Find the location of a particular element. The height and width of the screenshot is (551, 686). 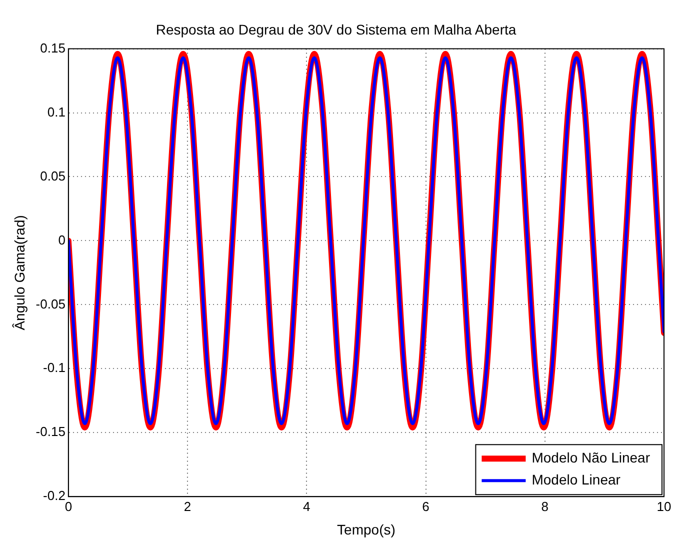

y-tick-label: 0.15 is located at coordinates (53, 48).